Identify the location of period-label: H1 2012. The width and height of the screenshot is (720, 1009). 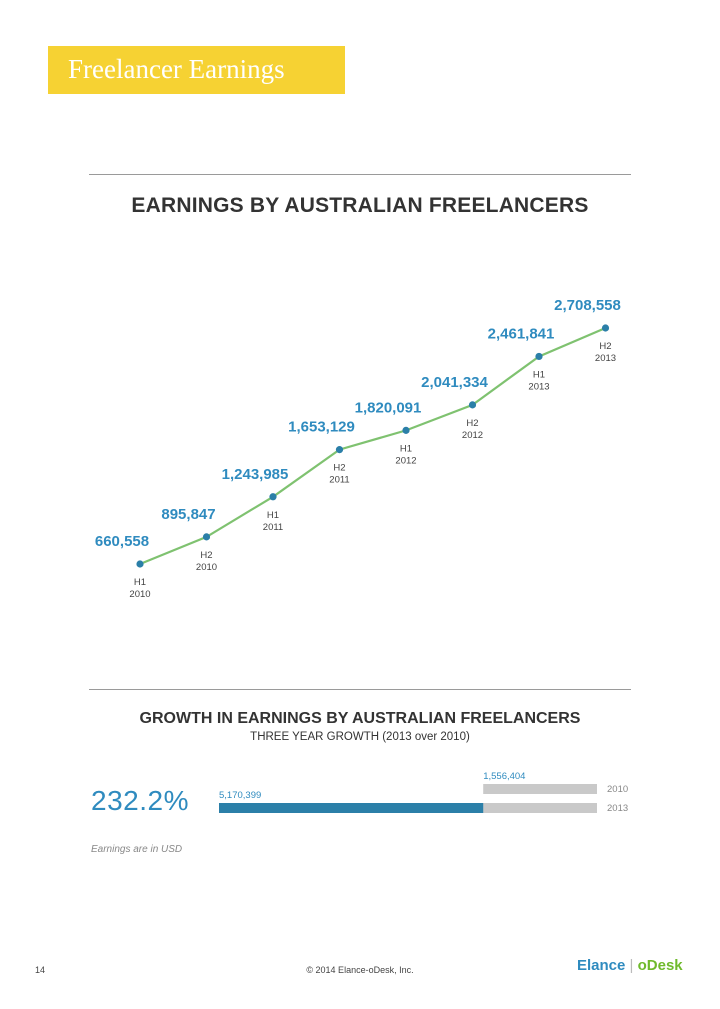
(405, 454).